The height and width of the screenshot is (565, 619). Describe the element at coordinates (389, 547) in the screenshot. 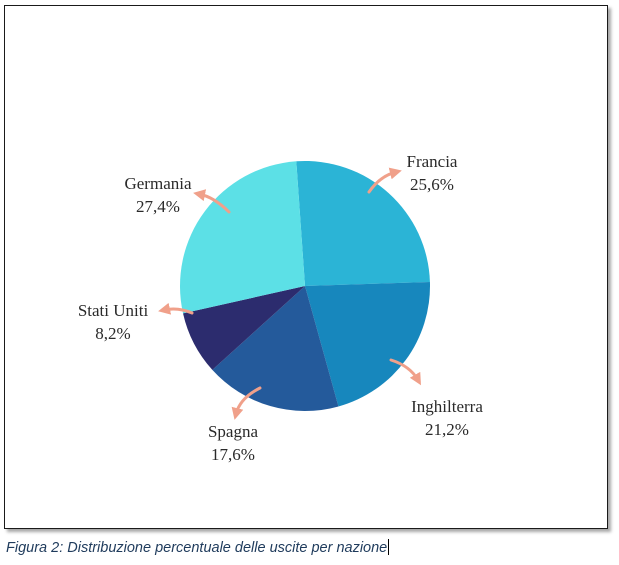

I see `text-cursor` at that location.